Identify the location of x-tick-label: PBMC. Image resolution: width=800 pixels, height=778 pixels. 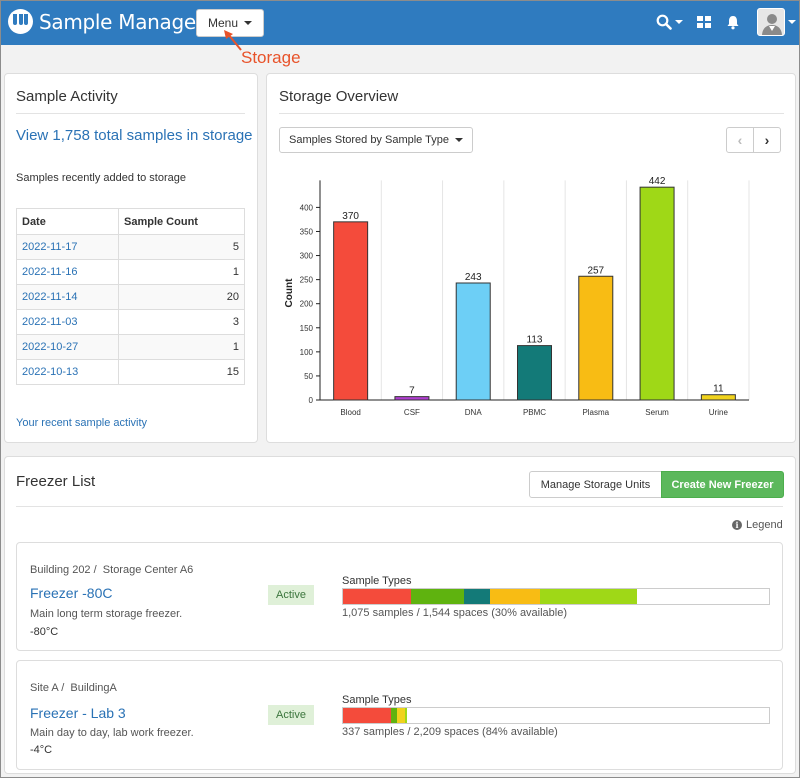
(534, 412).